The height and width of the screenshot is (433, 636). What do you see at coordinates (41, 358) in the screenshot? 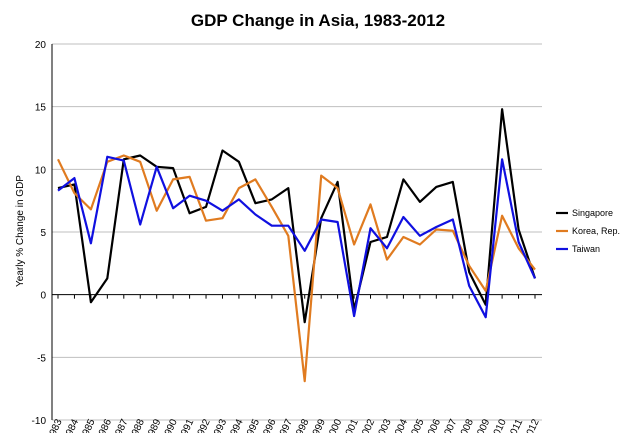
I see `y-tick-label: -5` at bounding box center [41, 358].